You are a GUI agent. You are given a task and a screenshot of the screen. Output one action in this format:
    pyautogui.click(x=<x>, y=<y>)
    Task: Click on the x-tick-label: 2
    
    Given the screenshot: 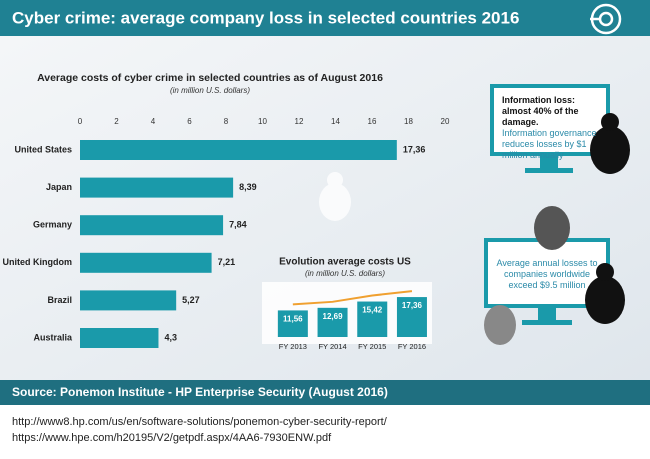 What is the action you would take?
    pyautogui.click(x=116, y=121)
    